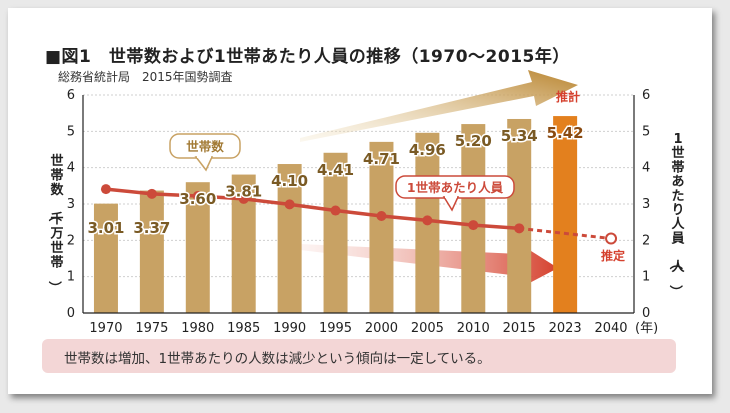  Describe the element at coordinates (71, 240) in the screenshot. I see `left-y-tick-label: 2` at that location.